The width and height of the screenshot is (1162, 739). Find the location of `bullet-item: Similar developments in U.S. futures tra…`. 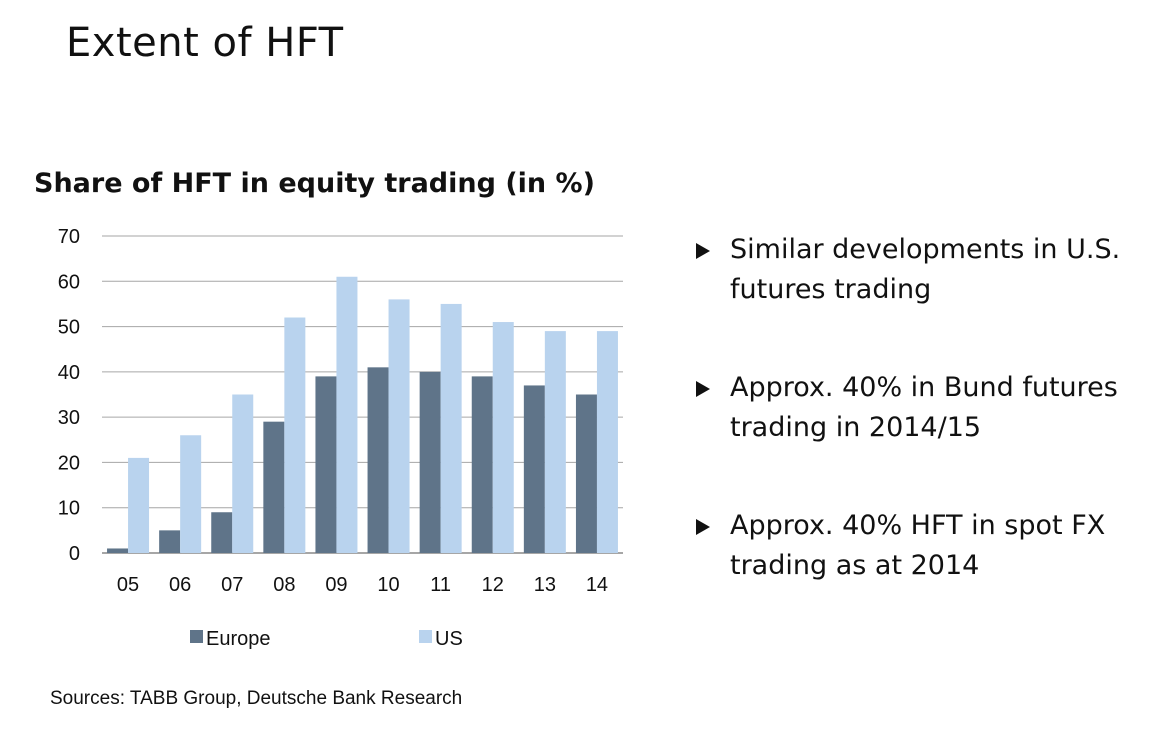

bullet-item: Similar developments in U.S. futures tra… is located at coordinates (916, 270).